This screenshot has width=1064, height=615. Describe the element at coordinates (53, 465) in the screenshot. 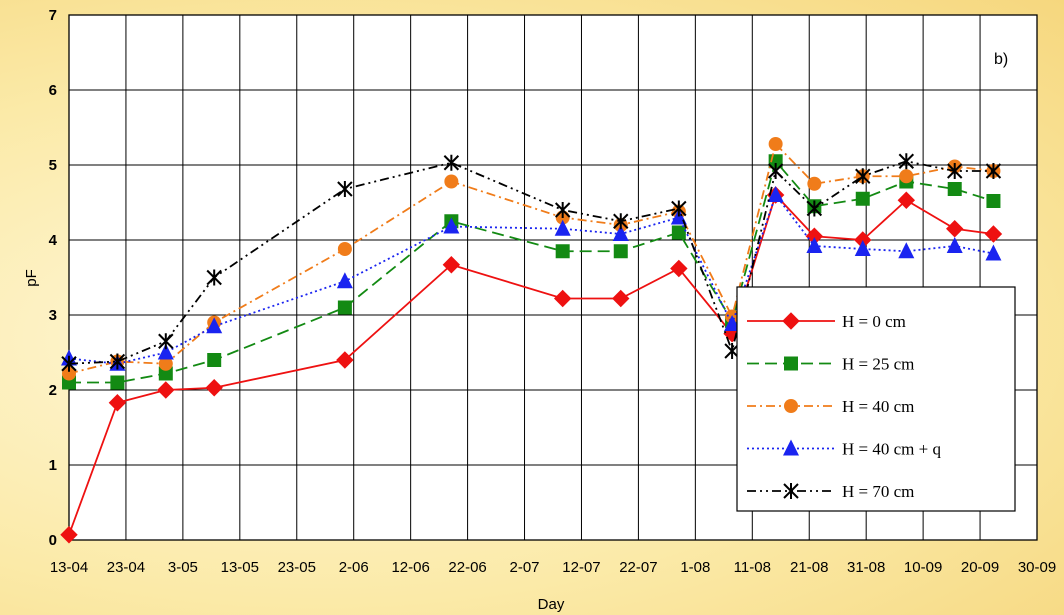

I see `y-tick-label: 1` at that location.